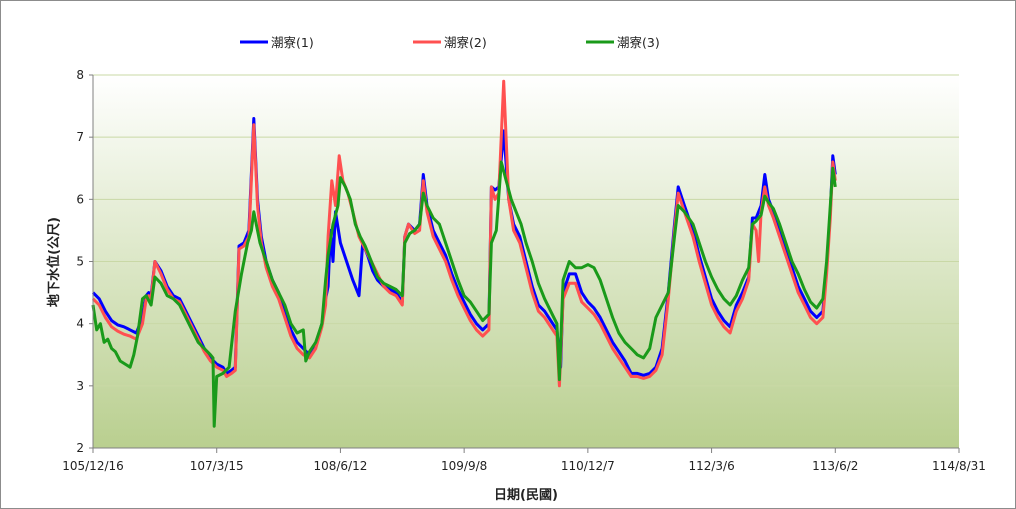 This screenshot has width=1016, height=509. Describe the element at coordinates (54, 262) in the screenshot. I see `y-axis-title: 地下水位(公尺)` at that location.